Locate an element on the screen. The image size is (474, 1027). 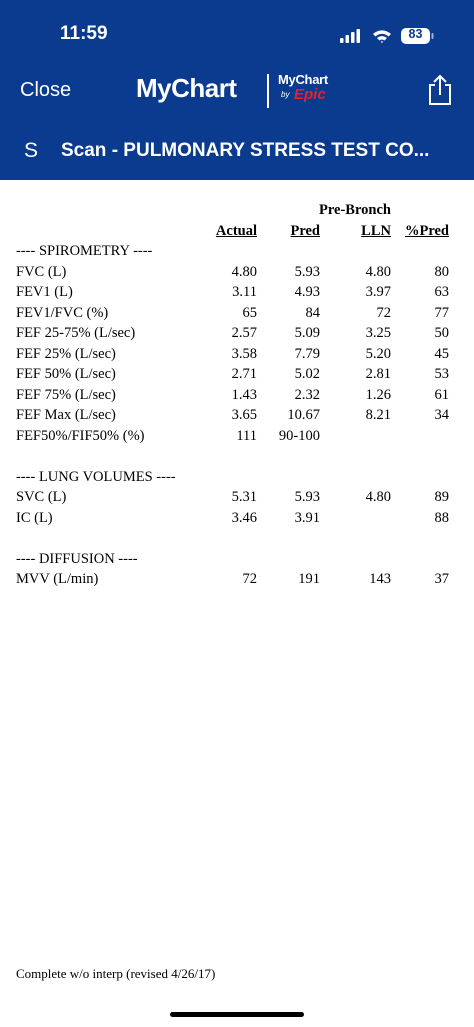
section-title: ---- DIFFUSION ---- is located at coordinates (77, 558).